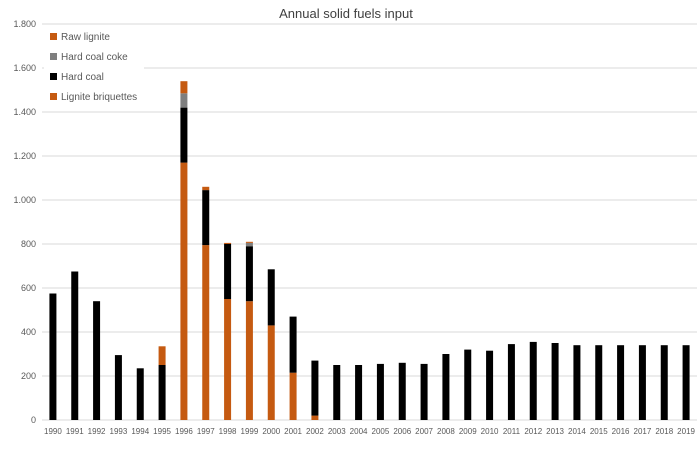  What do you see at coordinates (24, 222) in the screenshot?
I see `y-axis-tick-labels: 0 200 400 600 800 1.000 1.200 1.400 1.600 1.800` at bounding box center [24, 222].